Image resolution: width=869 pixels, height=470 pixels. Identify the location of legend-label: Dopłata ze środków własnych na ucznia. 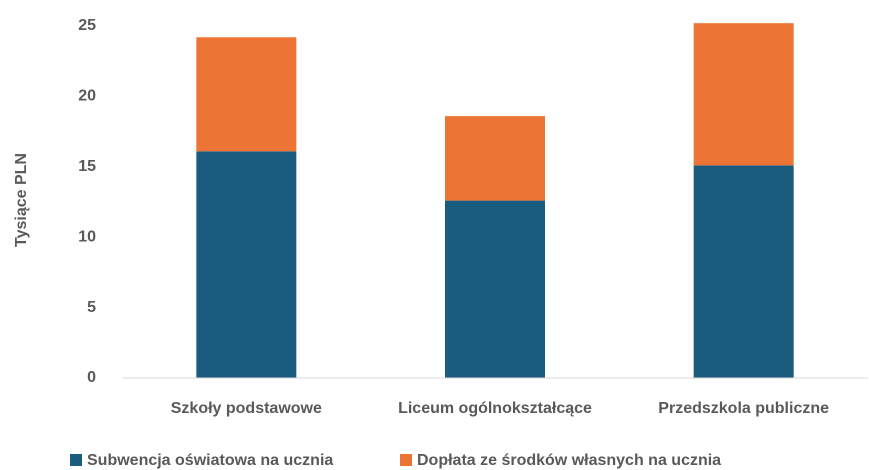
(569, 460).